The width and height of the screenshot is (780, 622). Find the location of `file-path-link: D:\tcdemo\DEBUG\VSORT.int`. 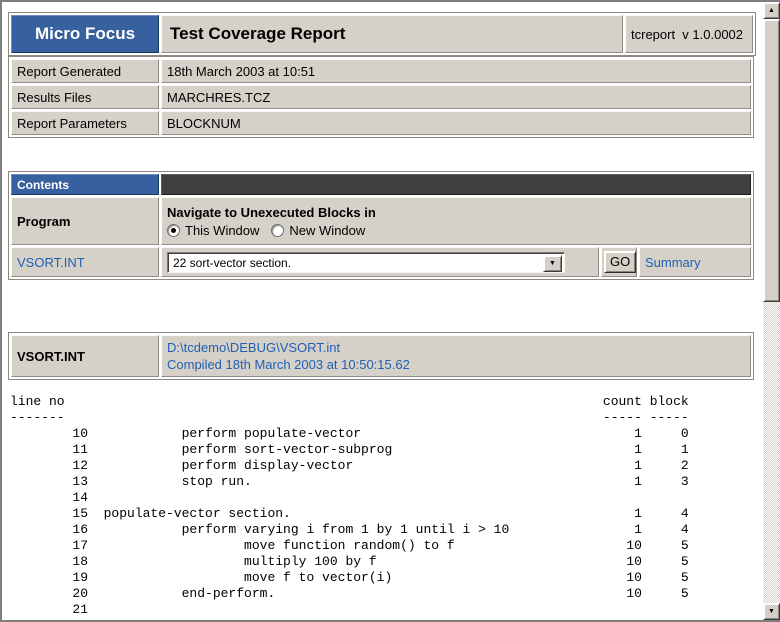

file-path-link: D:\tcdemo\DEBUG\VSORT.int is located at coordinates (254, 347).